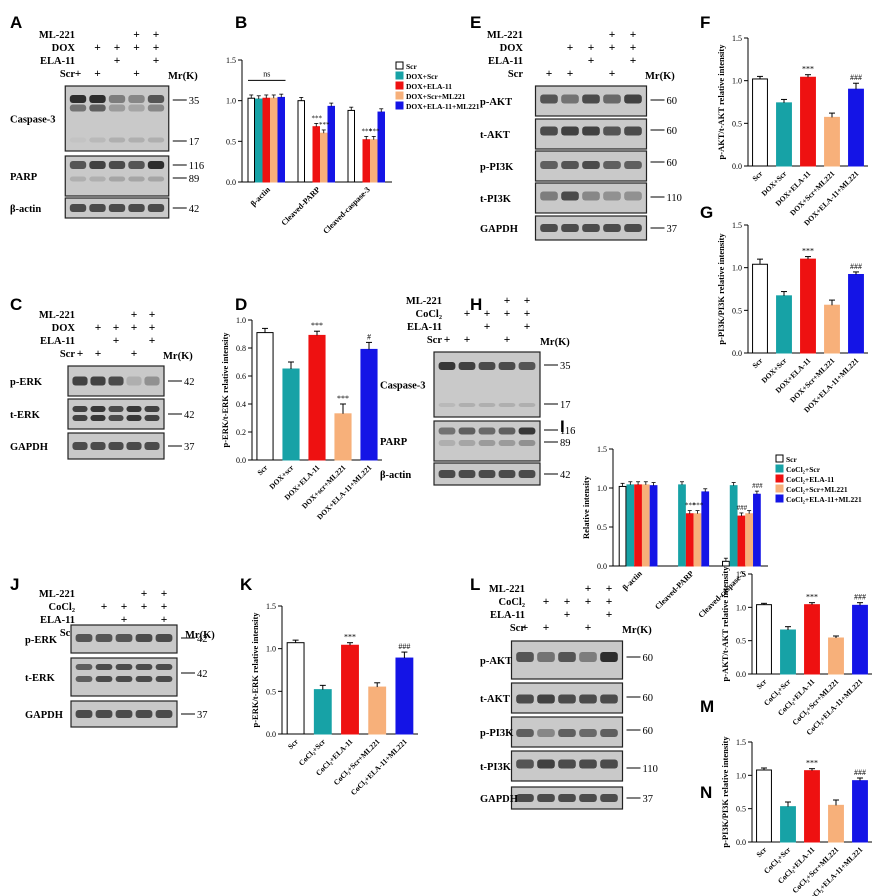  What do you see at coordinates (64, 328) in the screenshot?
I see `treatment-label: DOX` at bounding box center [64, 328].